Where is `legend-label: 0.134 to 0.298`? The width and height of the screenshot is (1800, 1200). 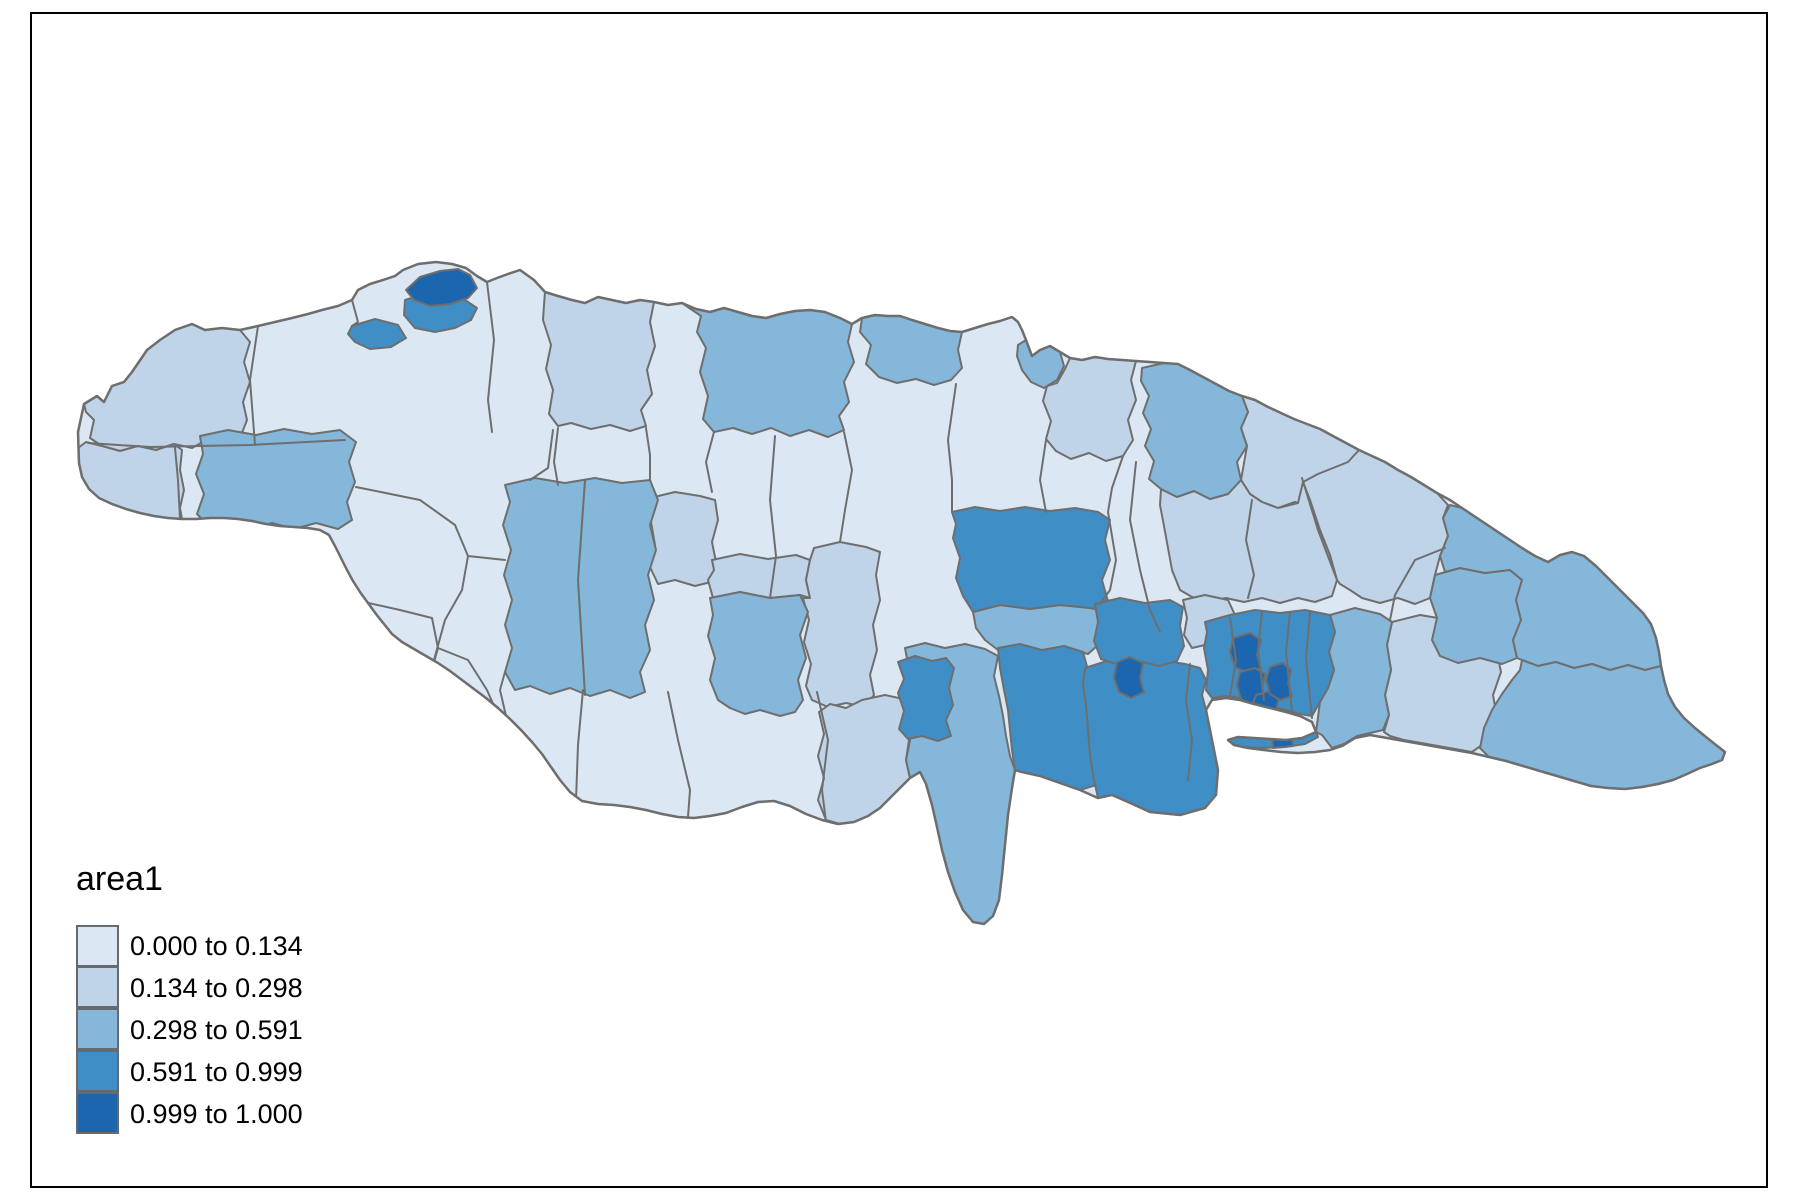
legend-label: 0.134 to 0.298 is located at coordinates (216, 987).